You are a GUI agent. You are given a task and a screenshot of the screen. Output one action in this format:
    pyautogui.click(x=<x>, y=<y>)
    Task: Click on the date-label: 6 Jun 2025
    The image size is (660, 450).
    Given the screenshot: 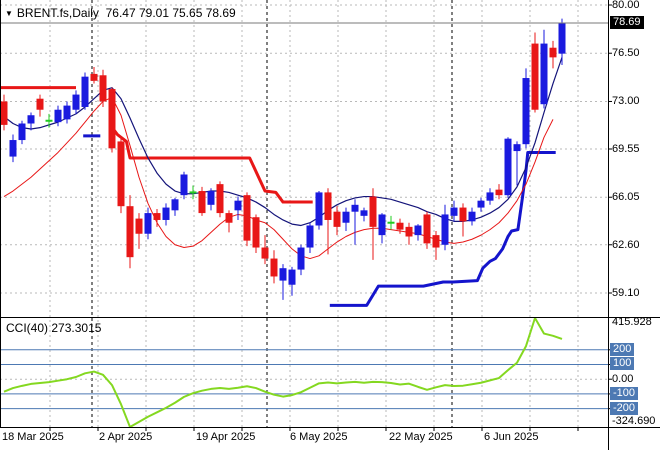 What is the action you would take?
    pyautogui.click(x=511, y=437)
    